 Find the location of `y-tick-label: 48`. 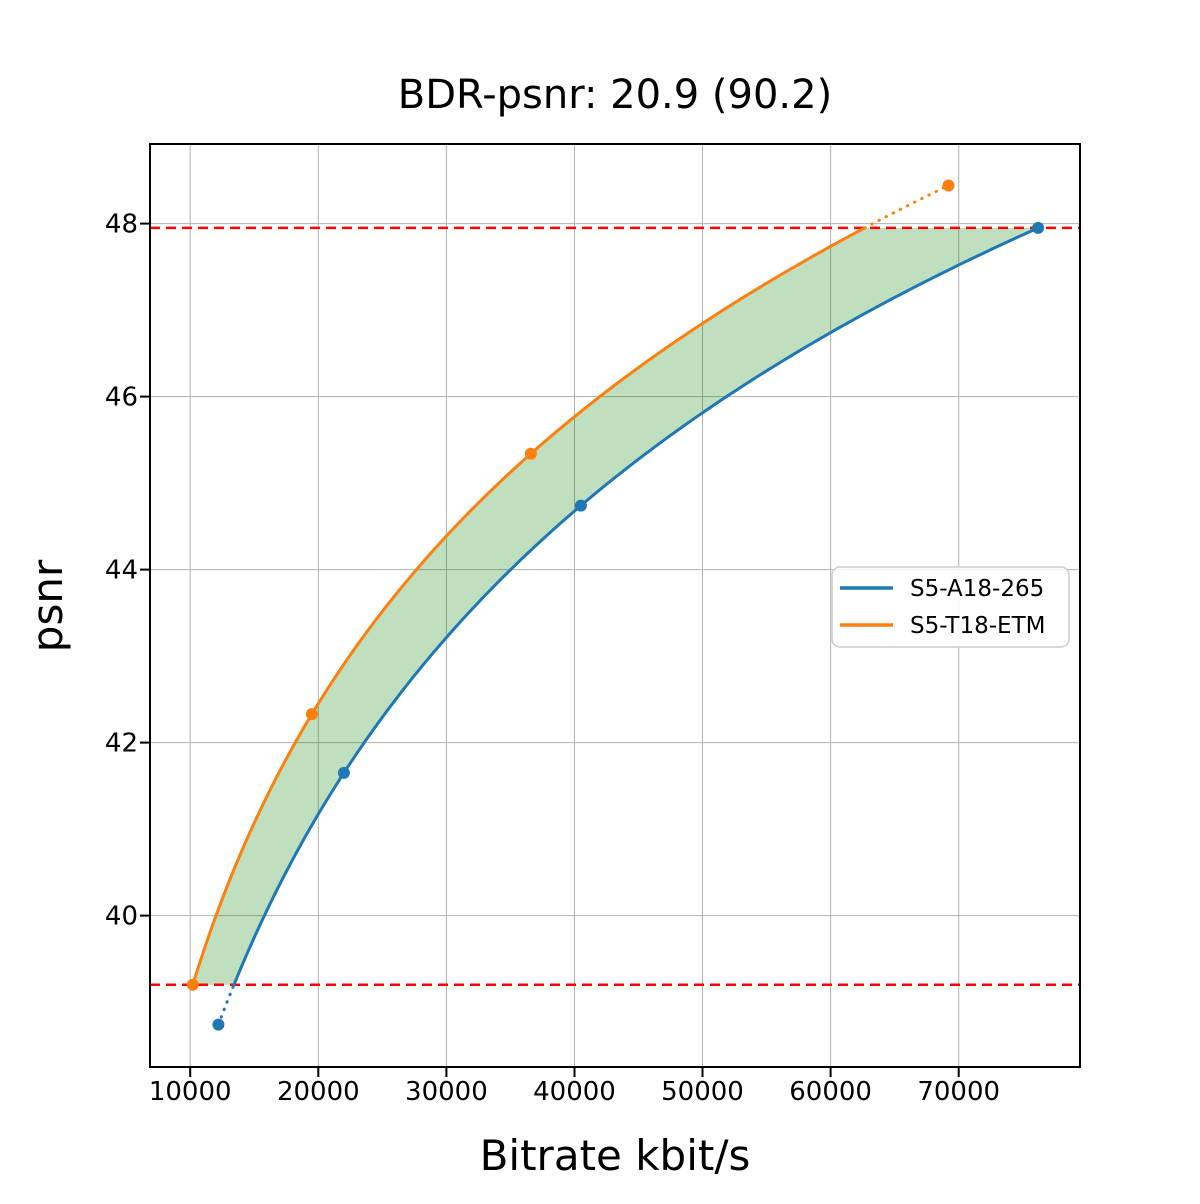

y-tick-label: 48 is located at coordinates (121, 225).